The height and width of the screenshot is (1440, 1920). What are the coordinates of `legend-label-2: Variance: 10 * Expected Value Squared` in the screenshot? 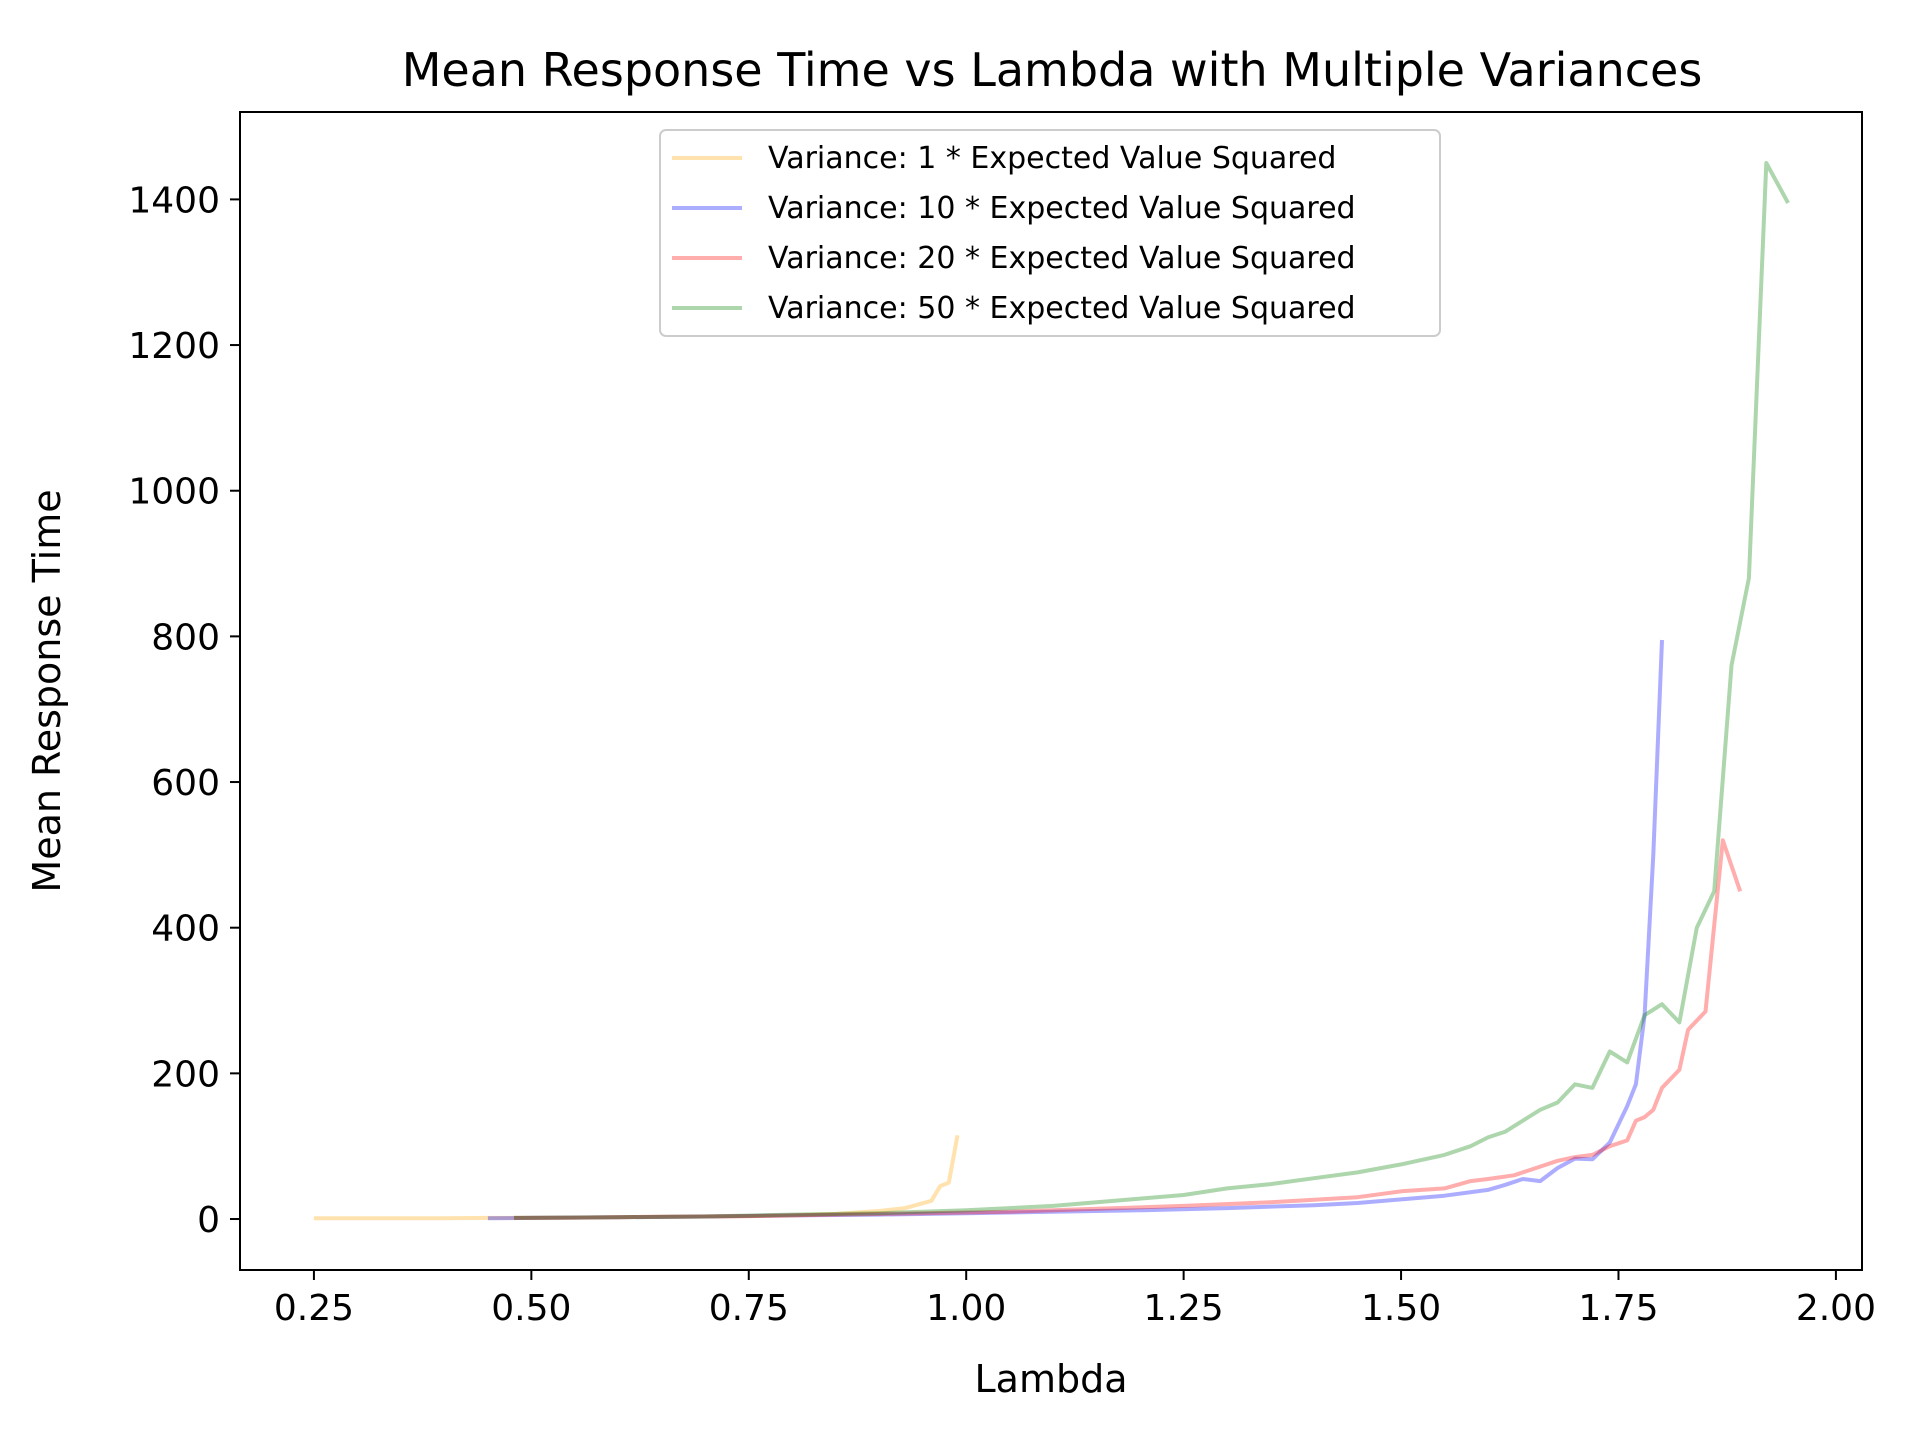 It's located at (1062, 208).